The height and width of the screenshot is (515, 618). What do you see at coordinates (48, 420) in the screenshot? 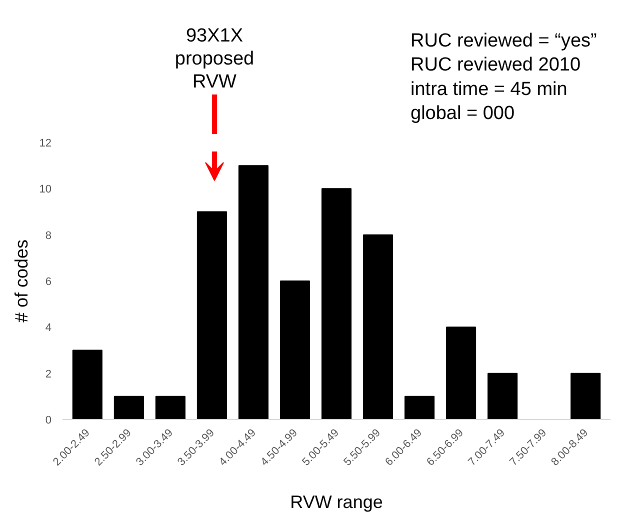
I see `y-tick-label: 0` at bounding box center [48, 420].